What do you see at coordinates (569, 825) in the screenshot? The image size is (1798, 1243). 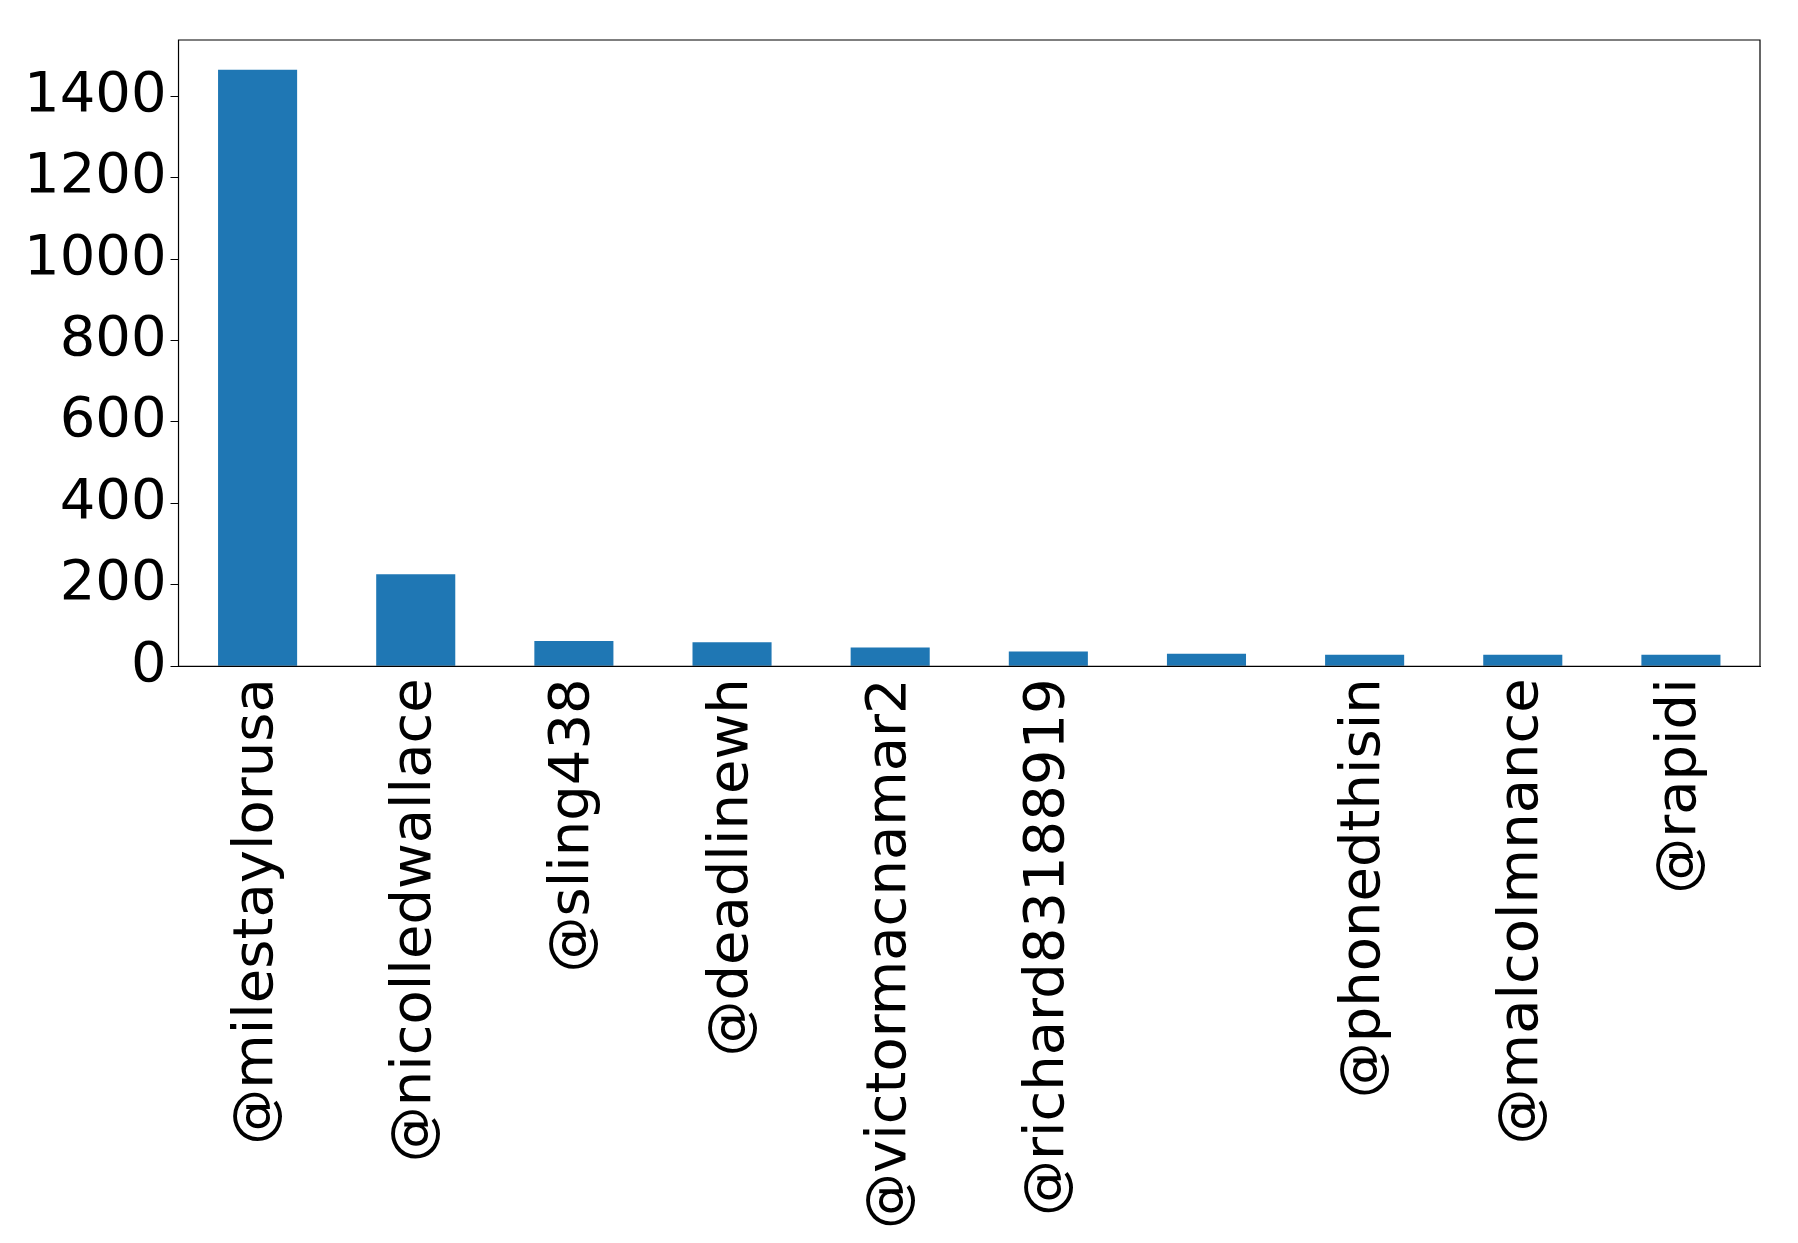 I see `x-tick-label: @sling438` at bounding box center [569, 825].